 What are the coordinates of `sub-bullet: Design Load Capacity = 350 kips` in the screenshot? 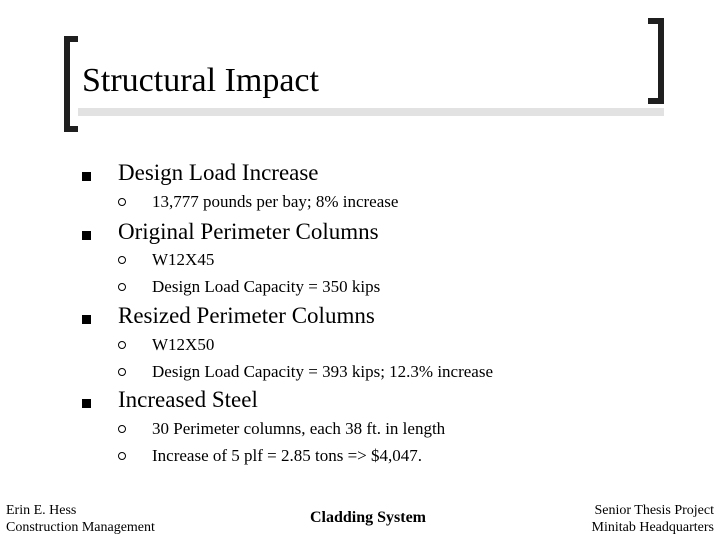 It's located at (266, 286).